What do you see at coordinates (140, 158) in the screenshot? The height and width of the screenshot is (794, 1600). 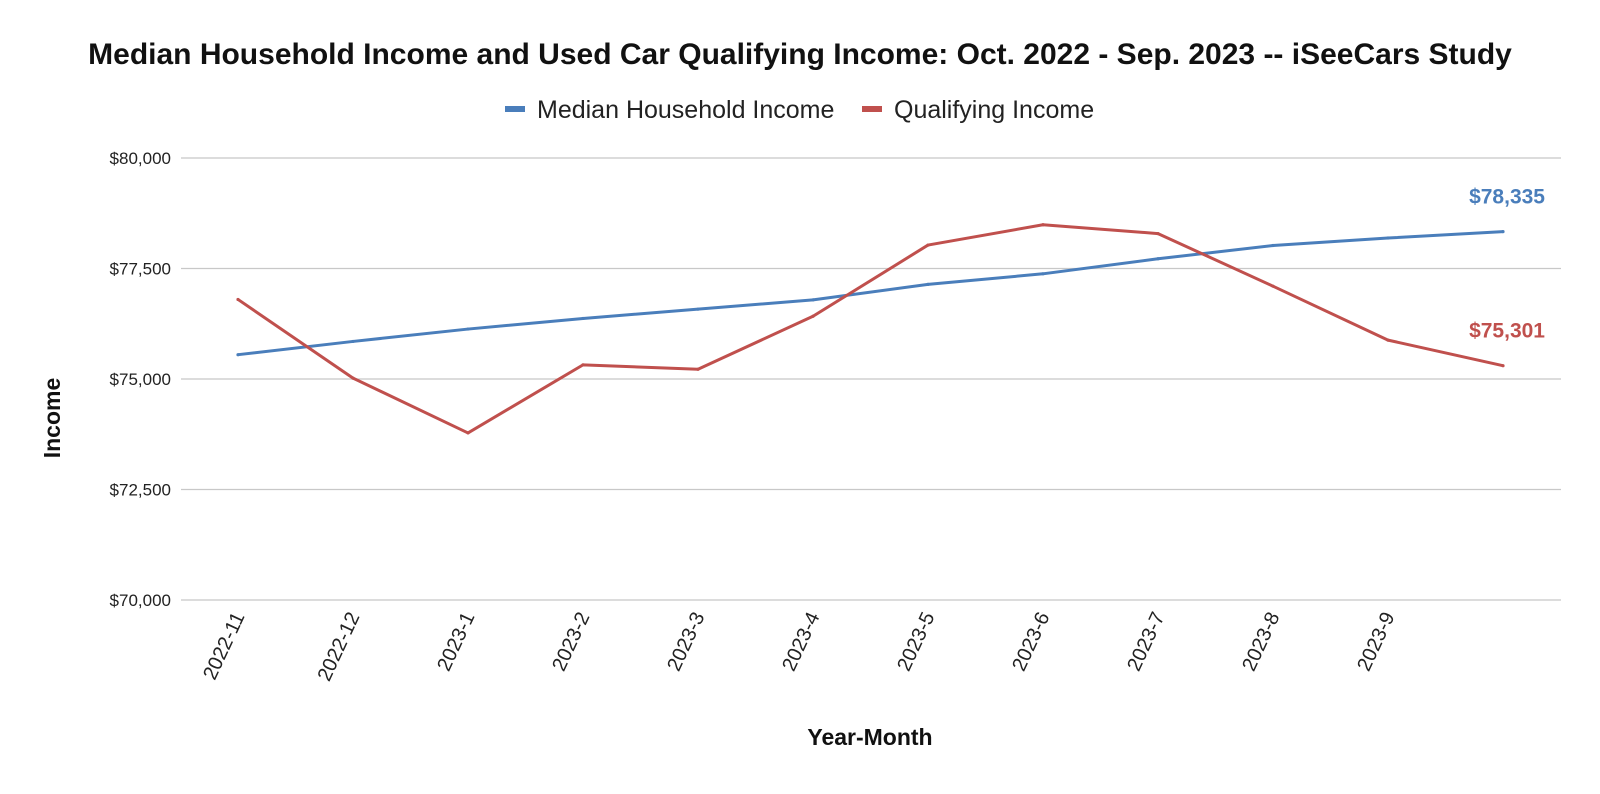 I see `y-tick-label: $80,000` at bounding box center [140, 158].